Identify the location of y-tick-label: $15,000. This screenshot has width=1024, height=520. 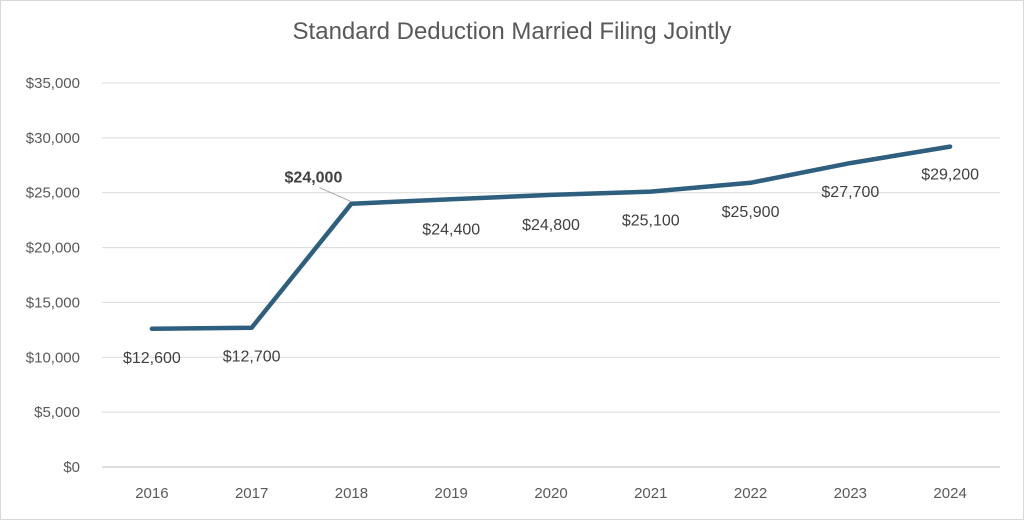
(53, 302).